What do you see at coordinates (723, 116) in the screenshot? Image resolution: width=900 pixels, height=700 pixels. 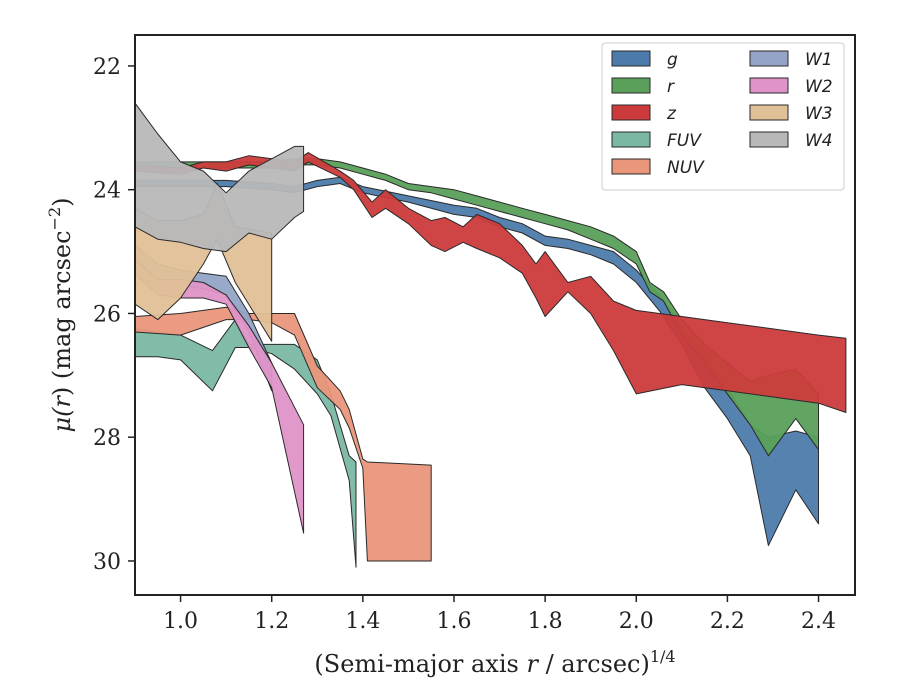 I see `legend: grz FUV NUV W1 W2 W3 W4` at bounding box center [723, 116].